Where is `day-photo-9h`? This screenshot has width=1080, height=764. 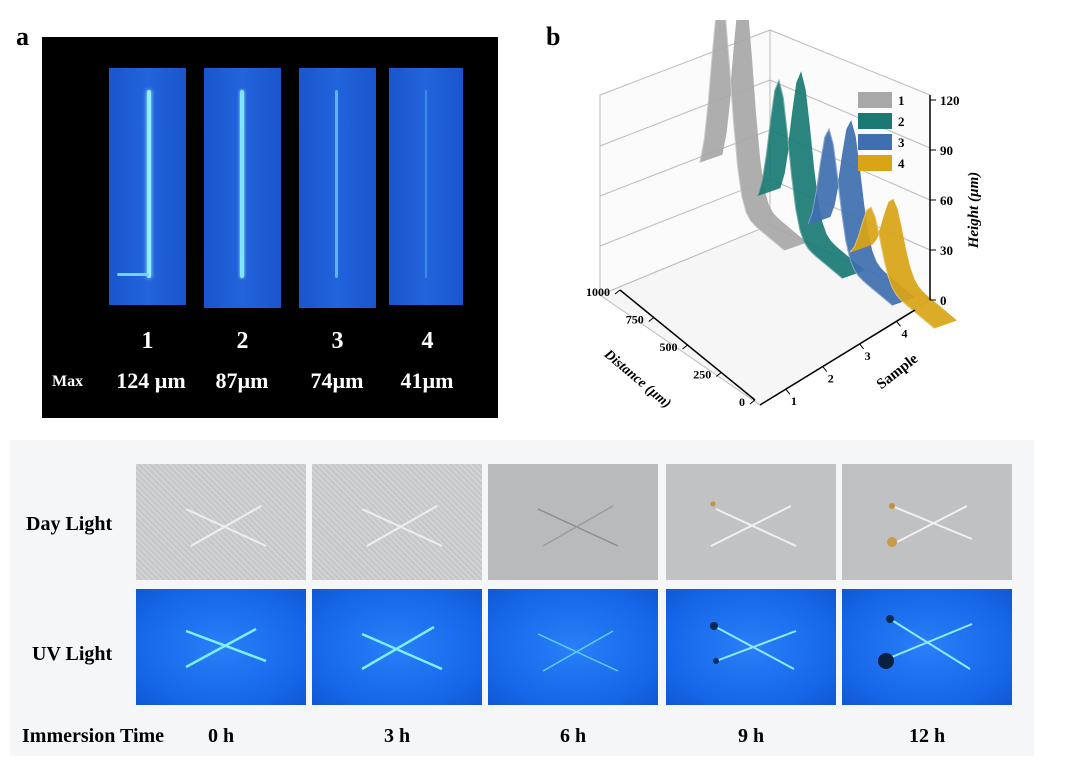
day-photo-9h is located at coordinates (751, 522).